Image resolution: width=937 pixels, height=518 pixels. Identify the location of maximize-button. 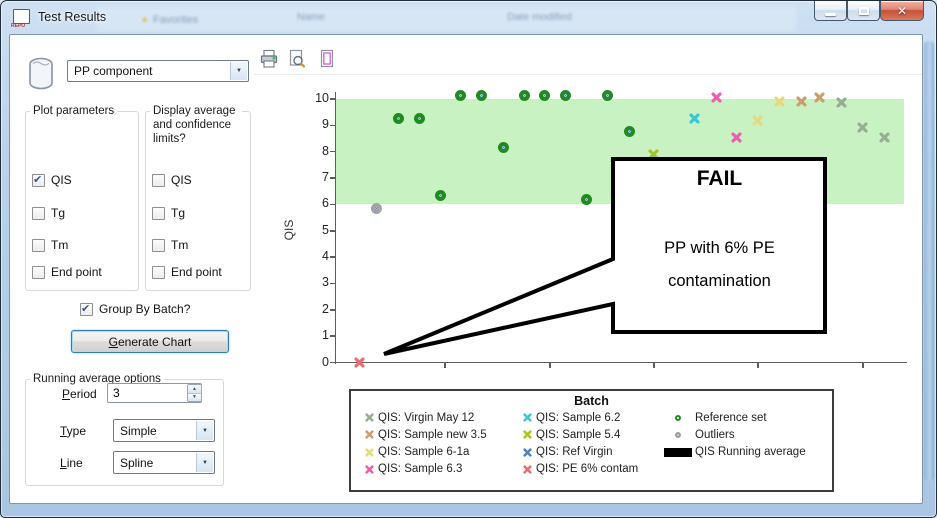
(863, 11).